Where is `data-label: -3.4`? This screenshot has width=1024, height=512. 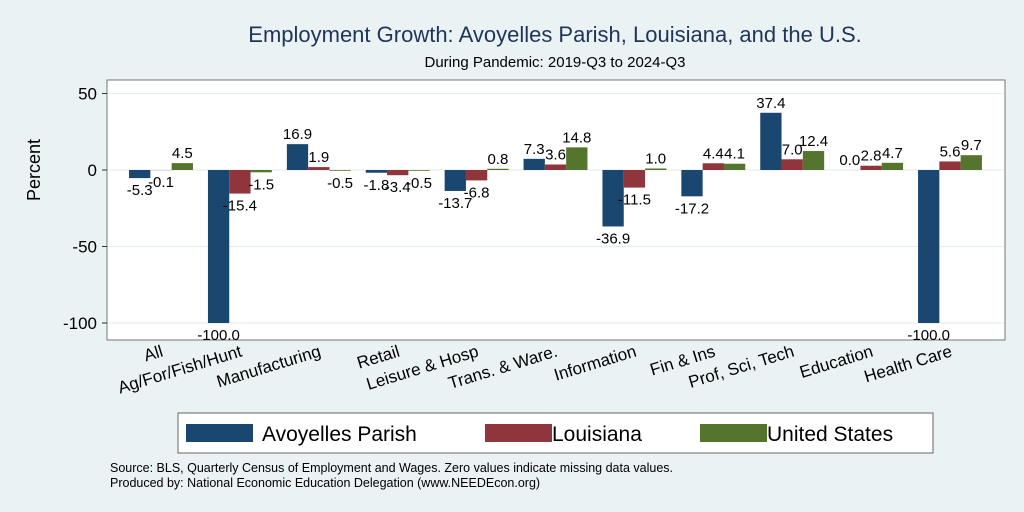 data-label: -3.4 is located at coordinates (398, 187).